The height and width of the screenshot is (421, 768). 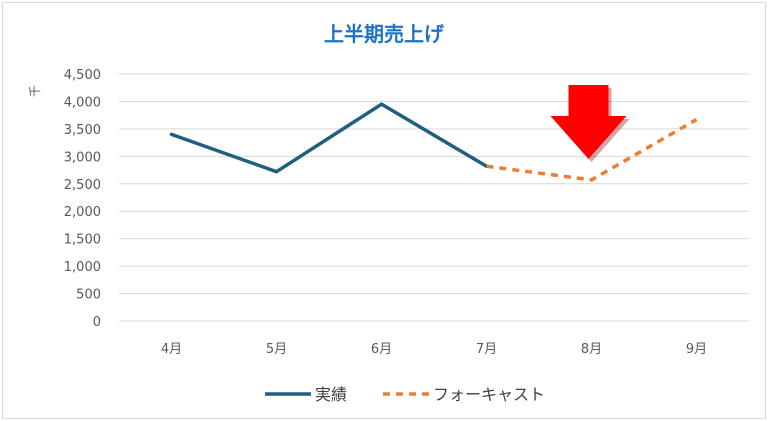 I want to click on x-axis-ticks: 4月 5月 6月 7月 8月 9月, so click(x=434, y=349).